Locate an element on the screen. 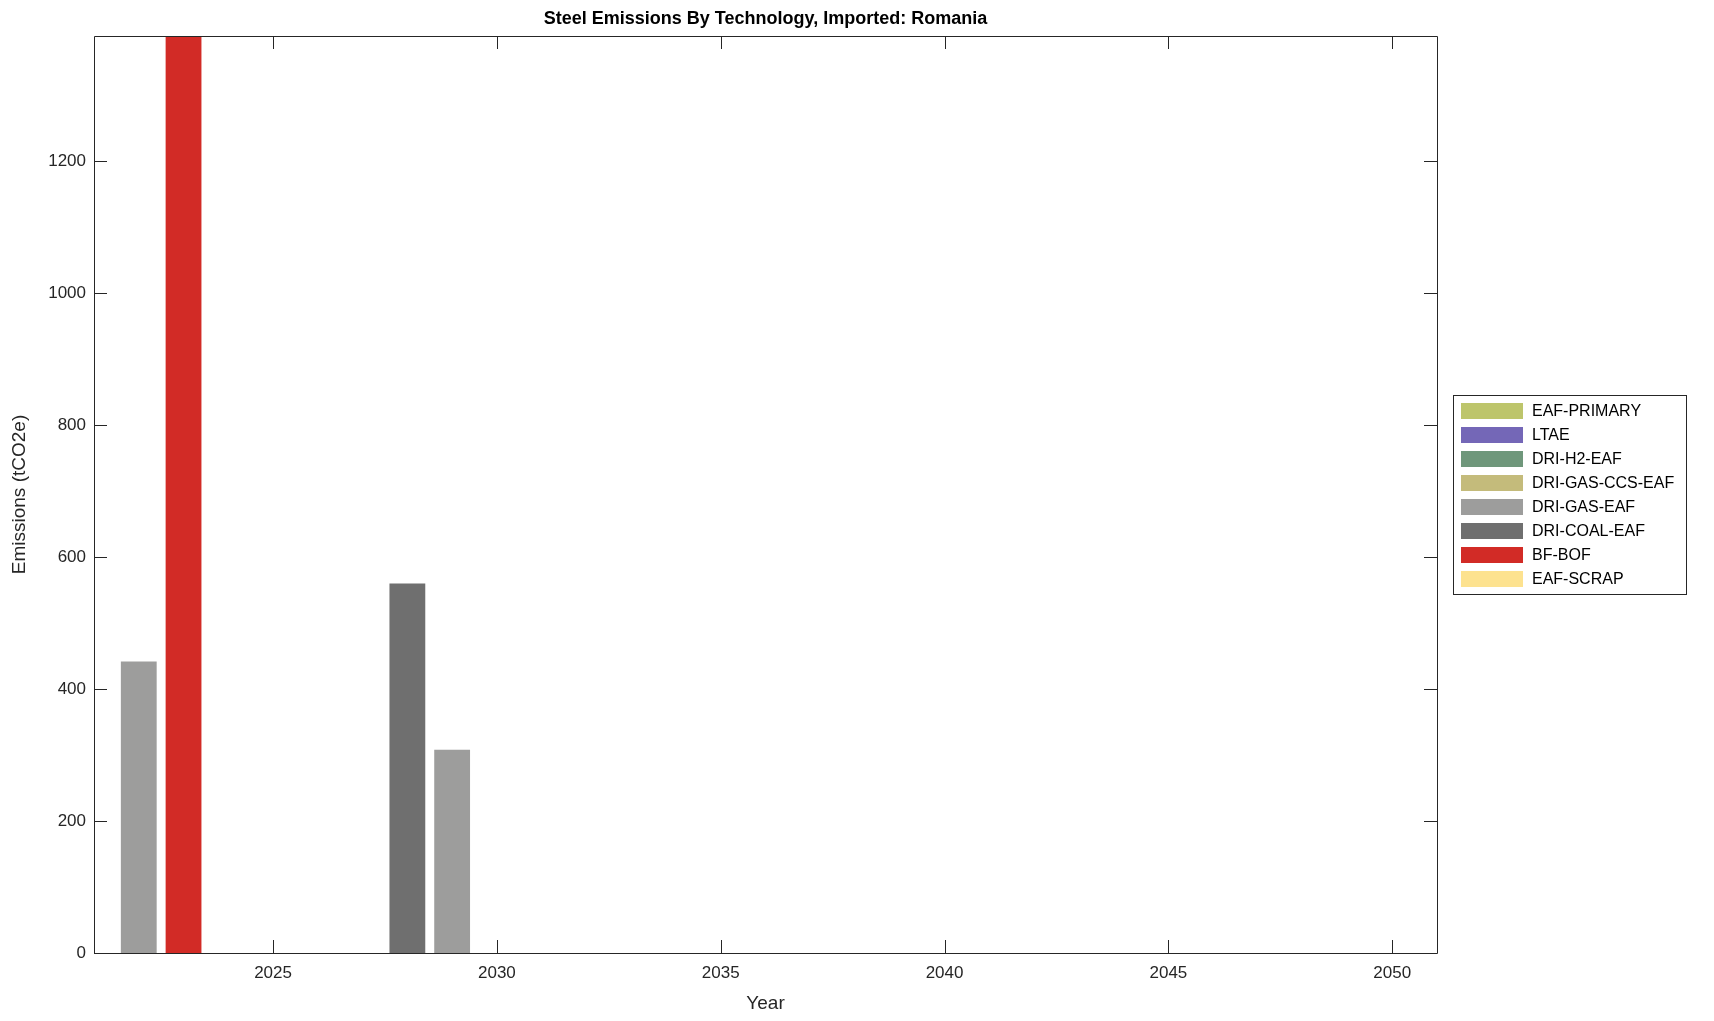 Image resolution: width=1714 pixels, height=1021 pixels. x-tick-label: 2030 is located at coordinates (496, 972).